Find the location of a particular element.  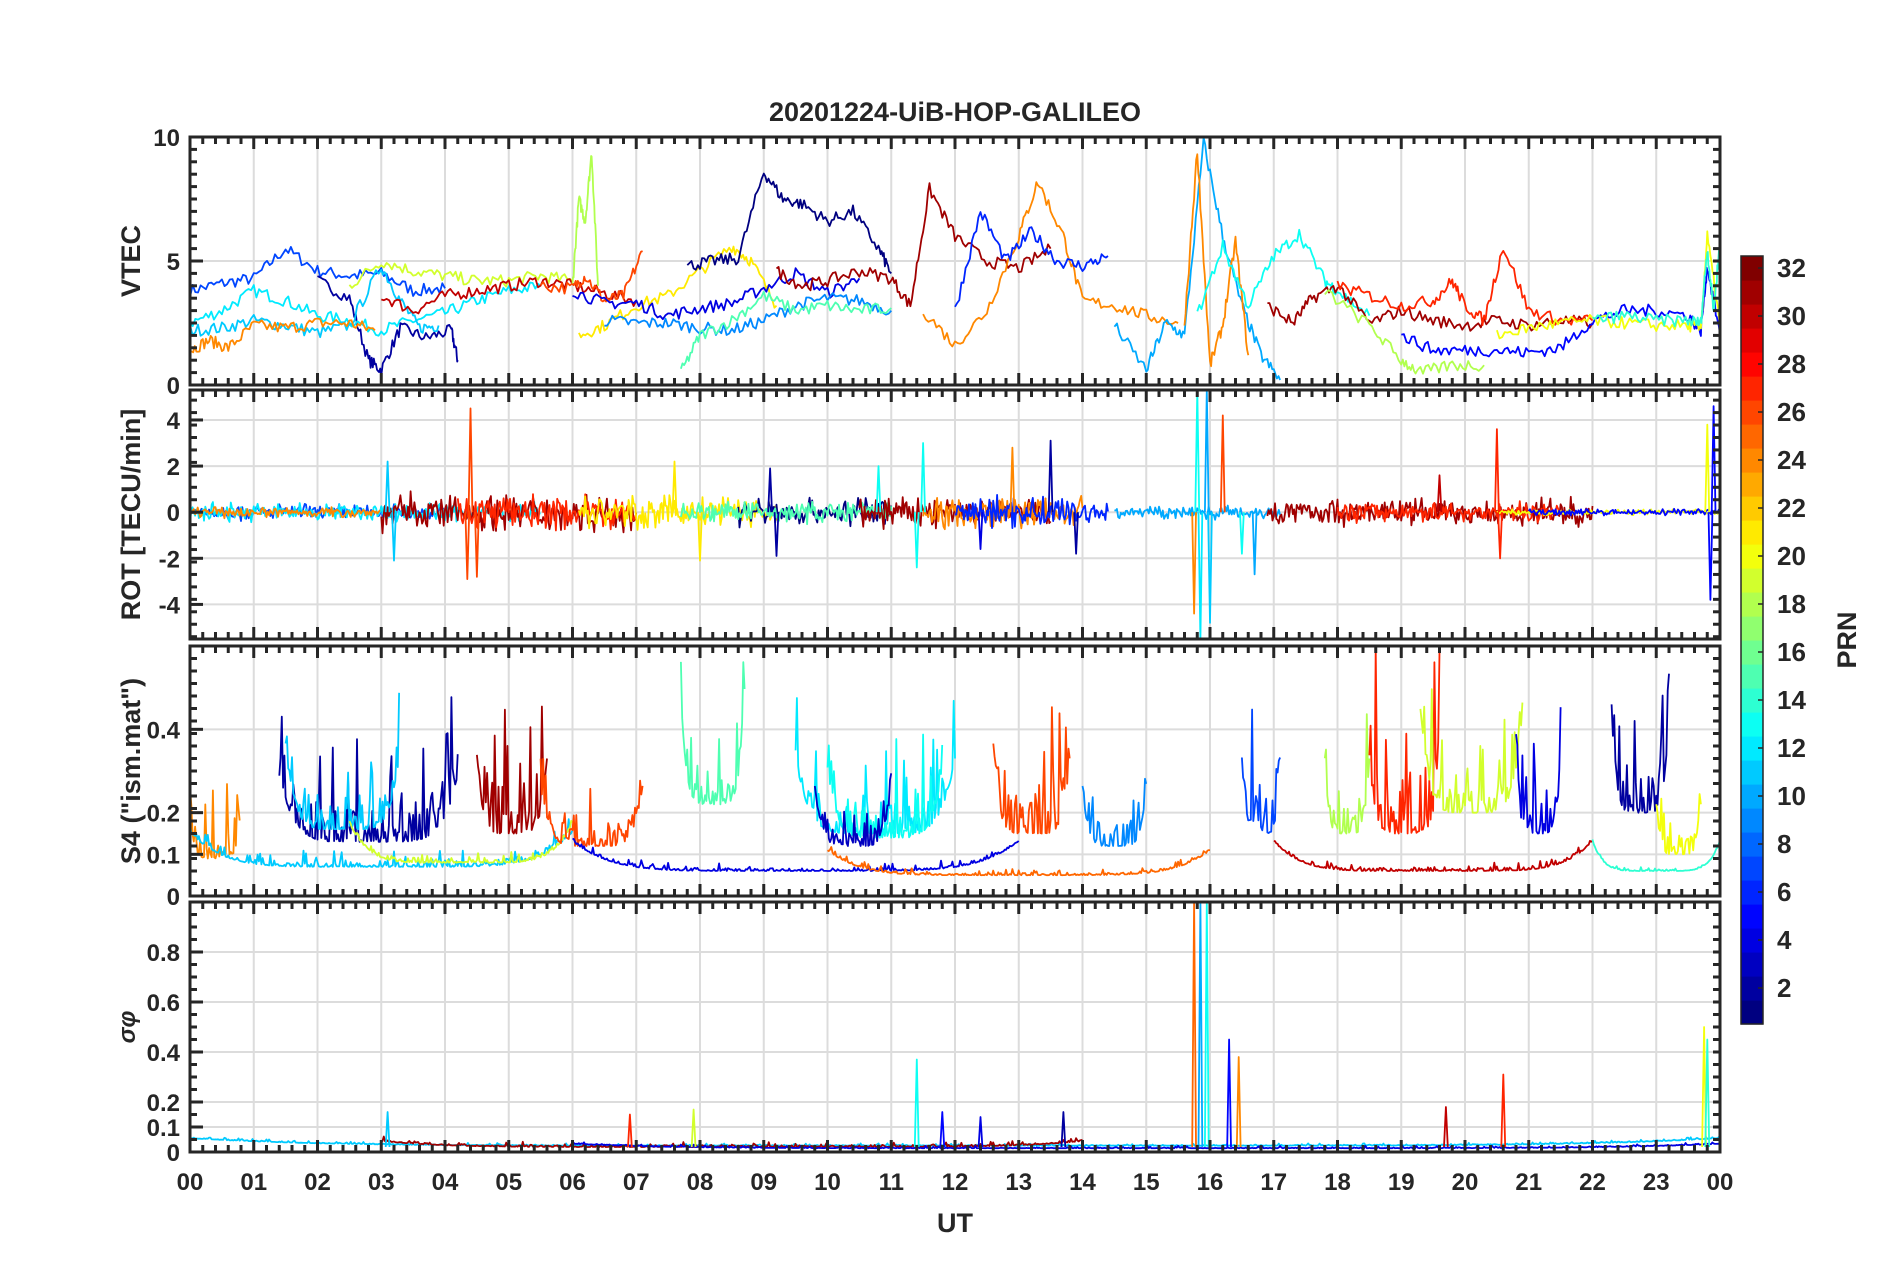

colorbar-tick-label: 4 is located at coordinates (1784, 940).